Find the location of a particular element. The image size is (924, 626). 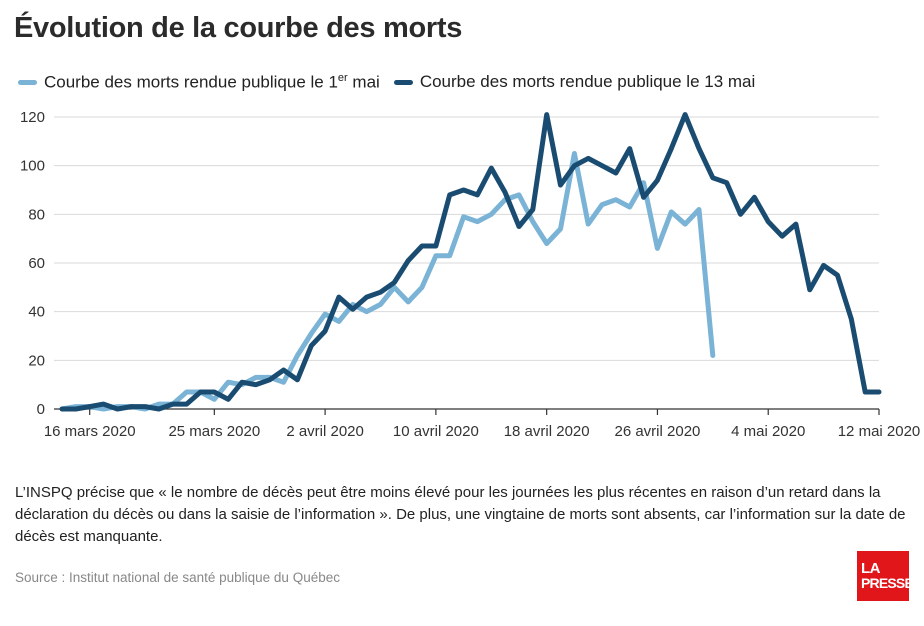

x-tick-label: 2 avril 2020 is located at coordinates (325, 431).